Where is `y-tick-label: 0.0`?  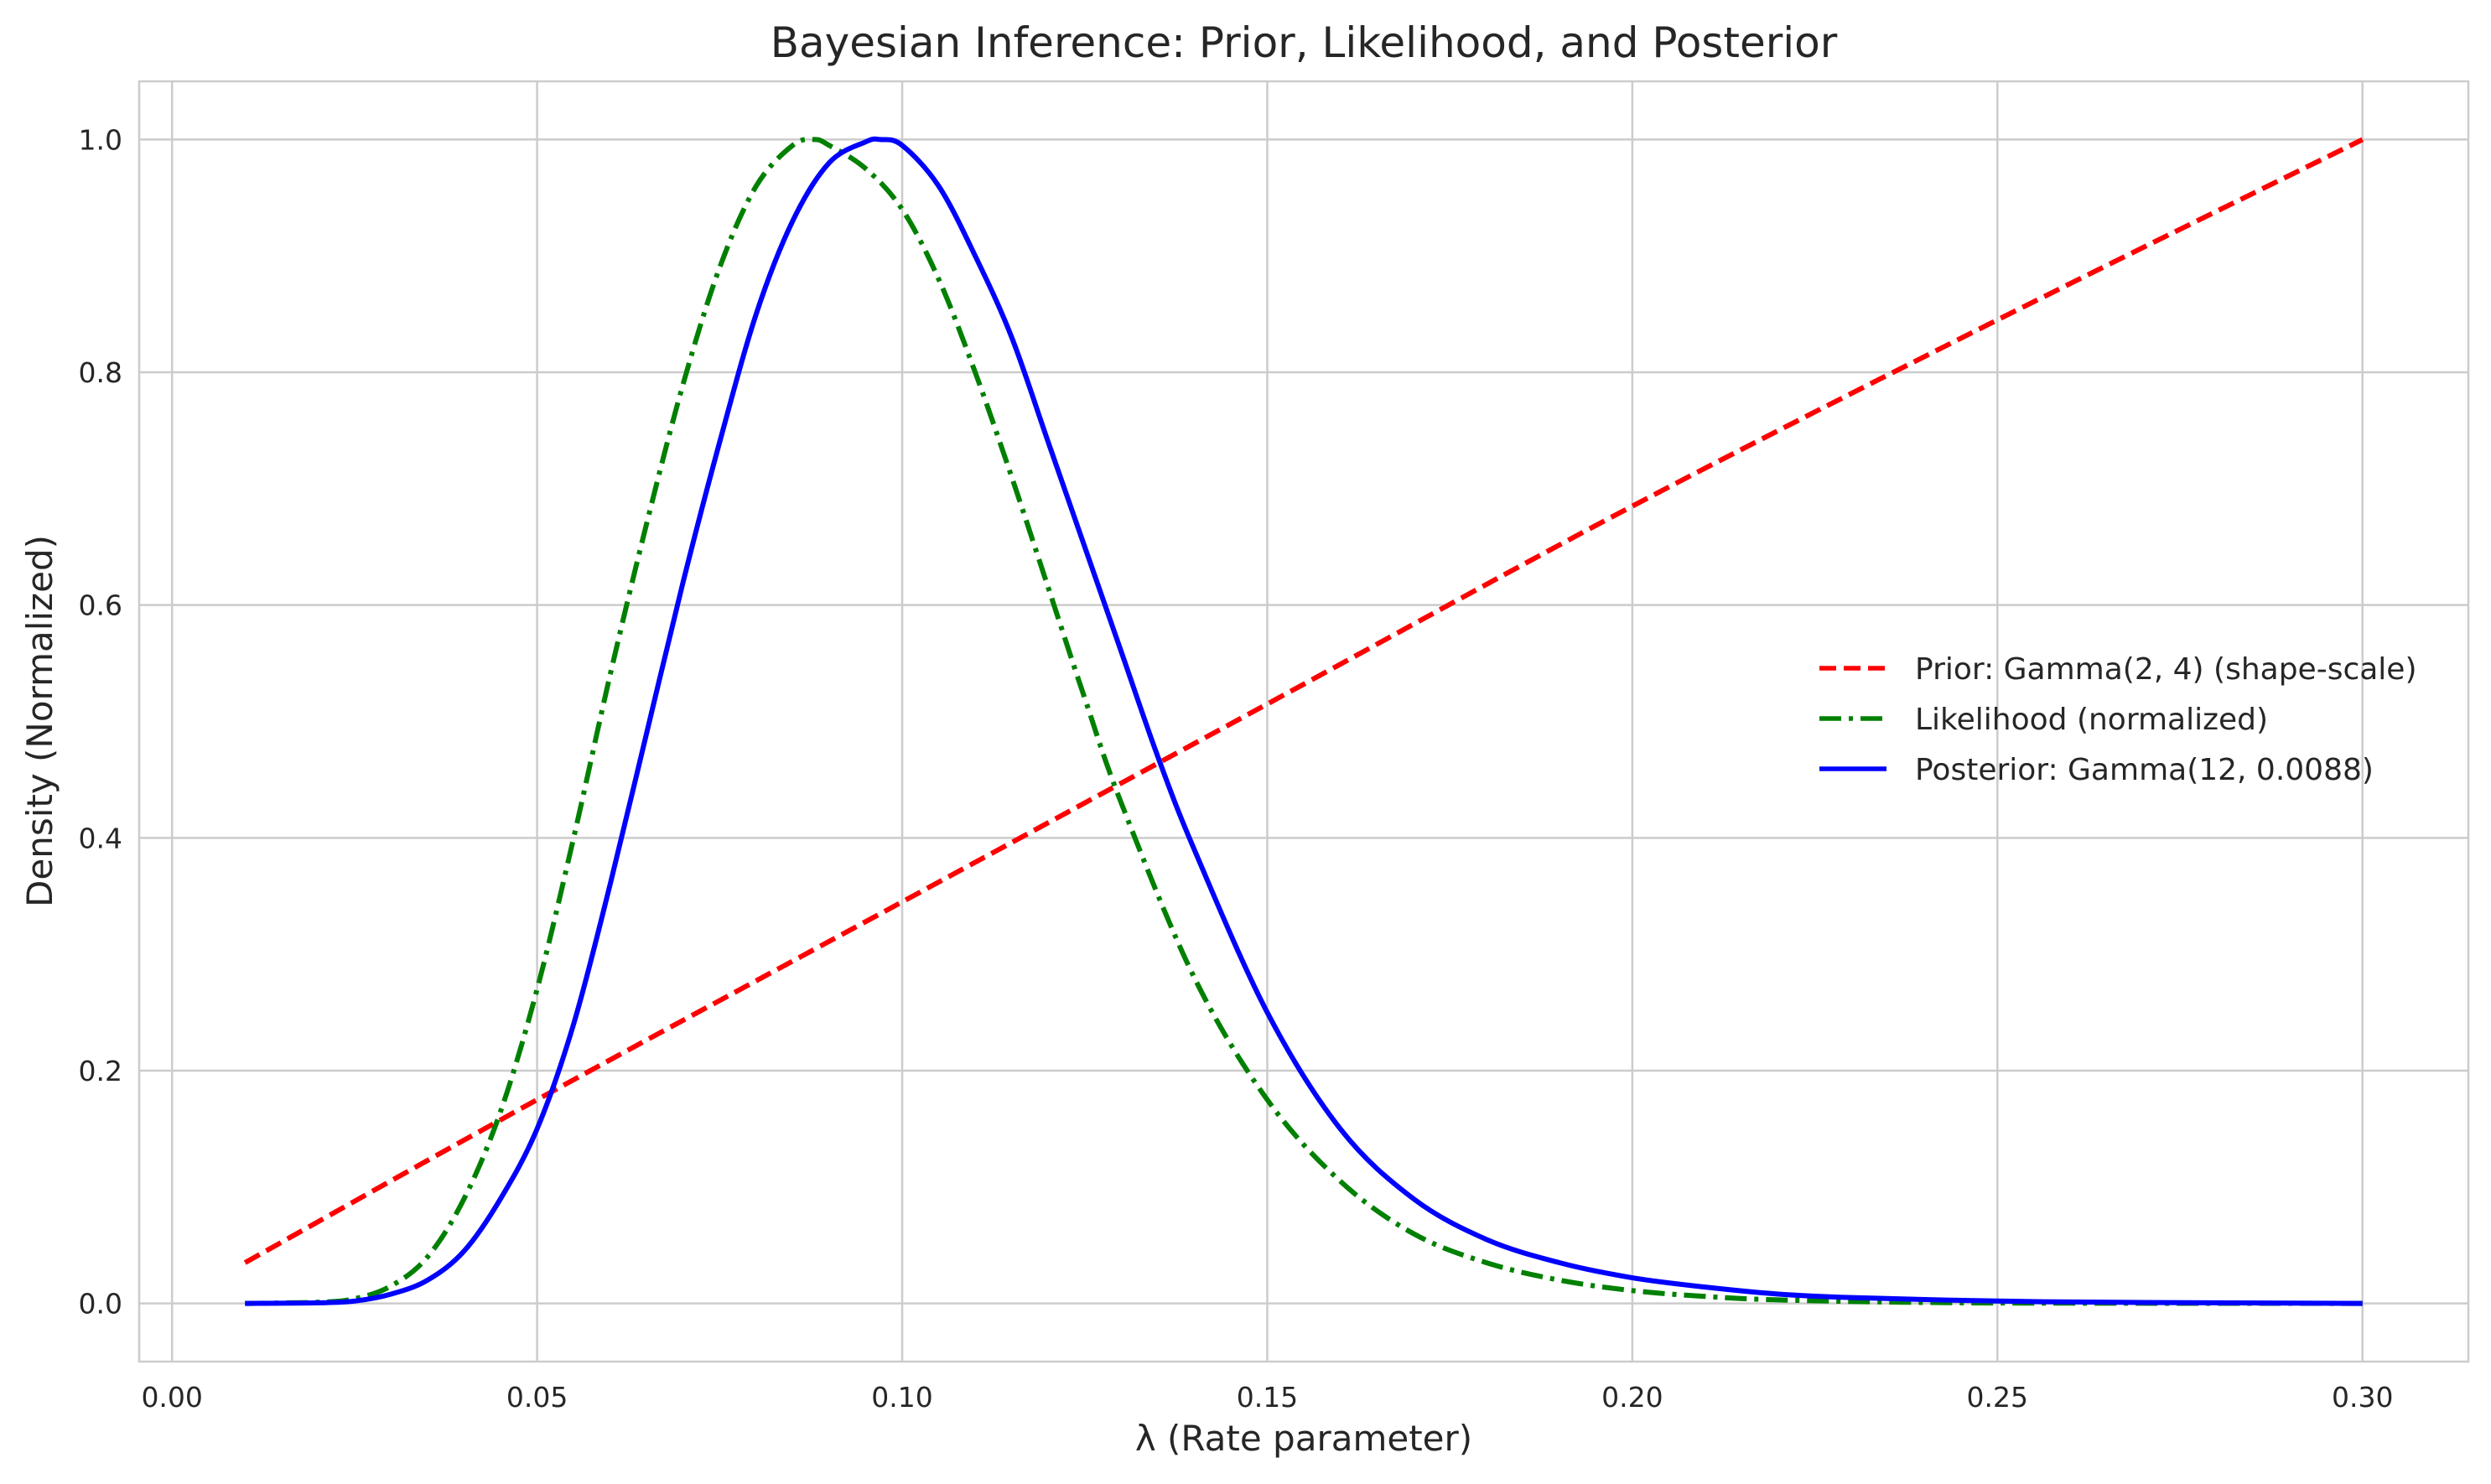
y-tick-label: 0.0 is located at coordinates (100, 1304).